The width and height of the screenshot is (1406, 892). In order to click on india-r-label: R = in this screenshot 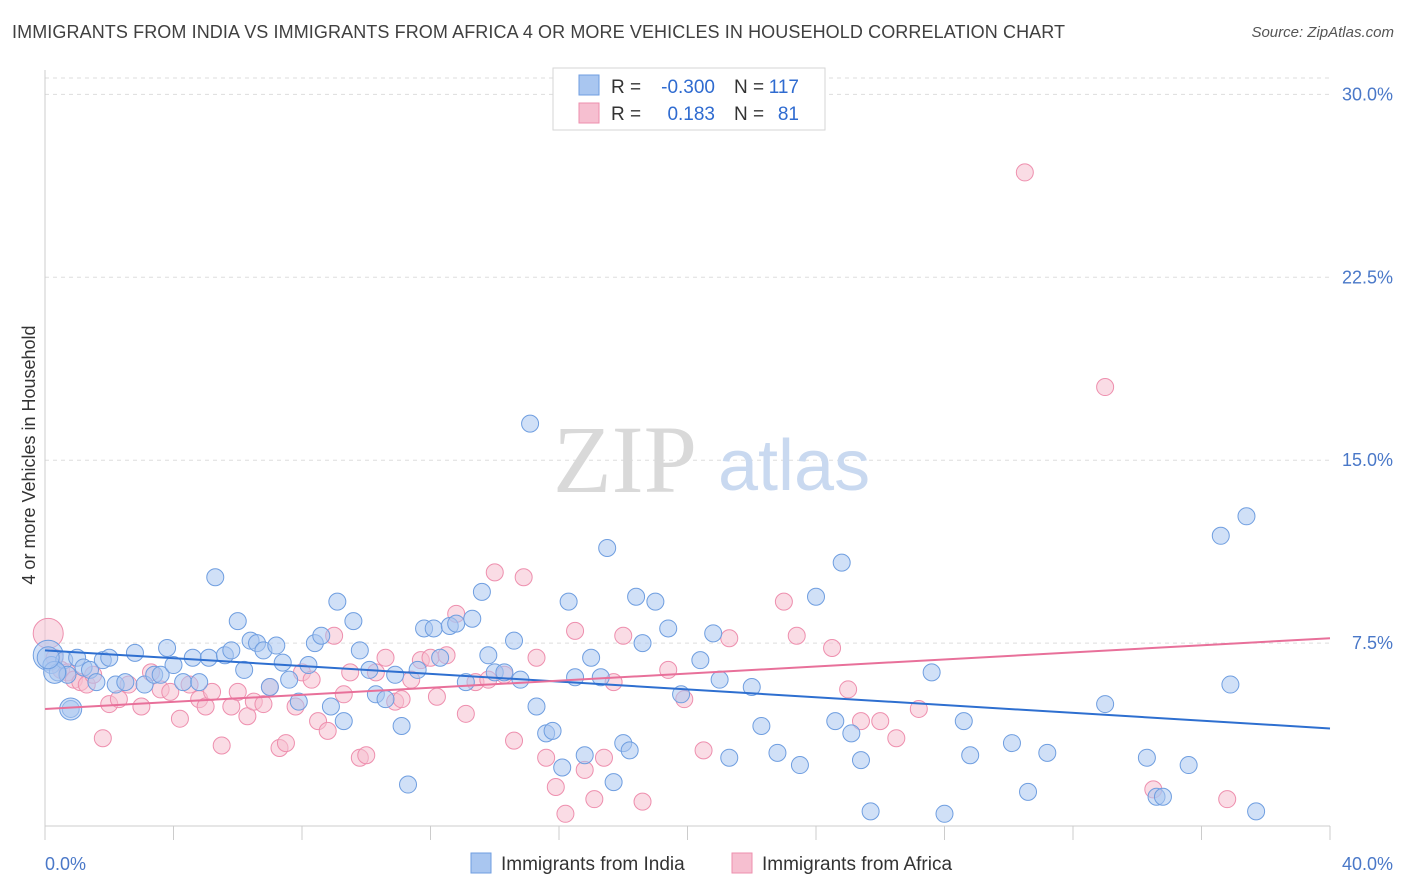, I will do `click(626, 87)`.